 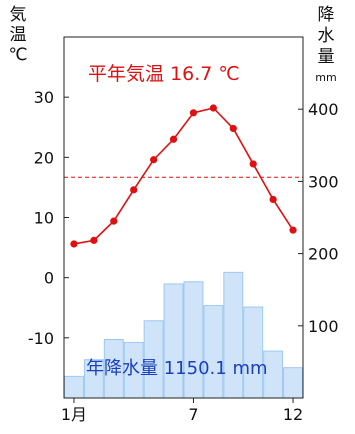 I want to click on precipitation-axis-title: 降 水 量 mm, so click(x=325, y=44).